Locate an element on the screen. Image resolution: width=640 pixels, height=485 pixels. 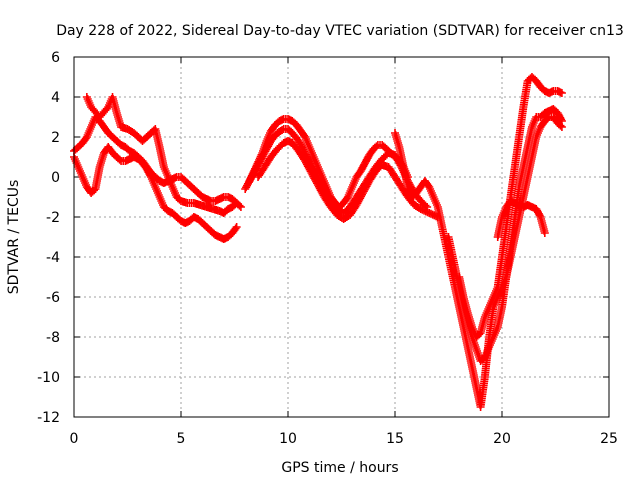
y-tick-label: 4 is located at coordinates (55, 98).